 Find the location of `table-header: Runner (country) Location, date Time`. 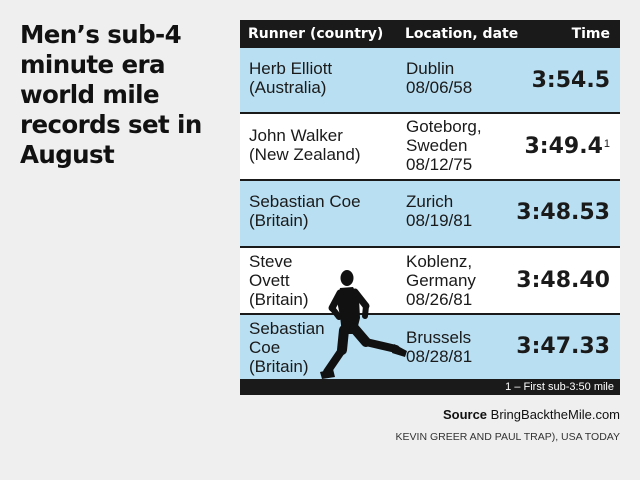

table-header: Runner (country) Location, date Time is located at coordinates (430, 34).